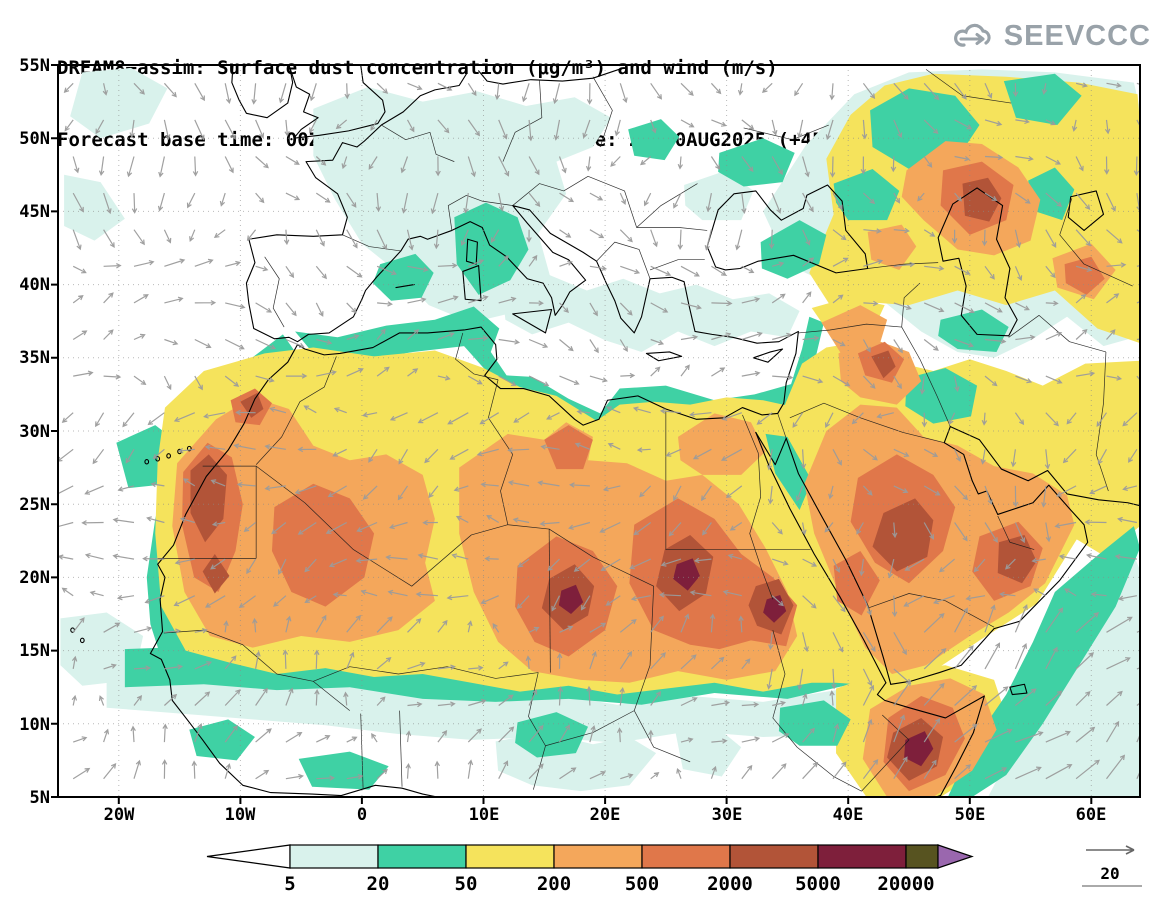 The height and width of the screenshot is (907, 1165). Describe the element at coordinates (1110, 850) in the screenshot. I see `wind-ref-arrow-icon` at that location.